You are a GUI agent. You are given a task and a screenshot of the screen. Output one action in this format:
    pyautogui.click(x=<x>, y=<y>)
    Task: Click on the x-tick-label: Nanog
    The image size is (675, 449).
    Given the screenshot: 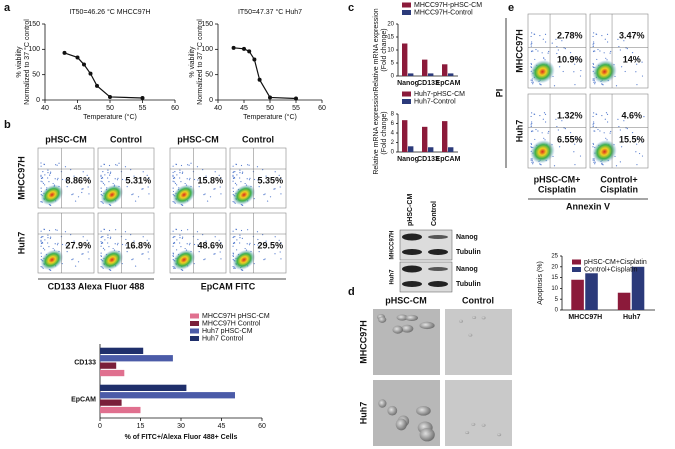 What is the action you would take?
    pyautogui.click(x=408, y=159)
    